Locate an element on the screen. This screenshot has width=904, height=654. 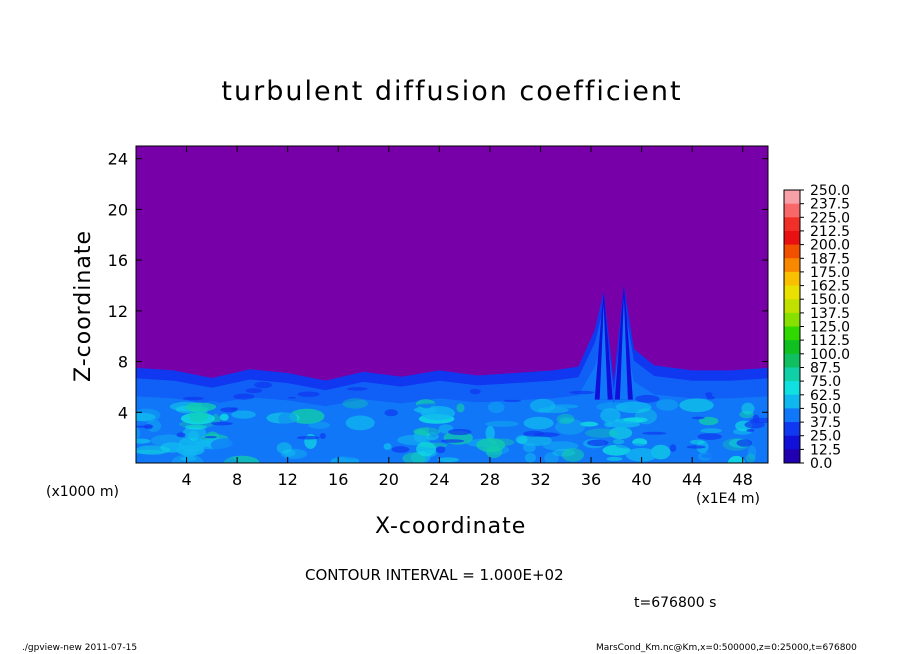
x-tick-label: 4 is located at coordinates (186, 479).